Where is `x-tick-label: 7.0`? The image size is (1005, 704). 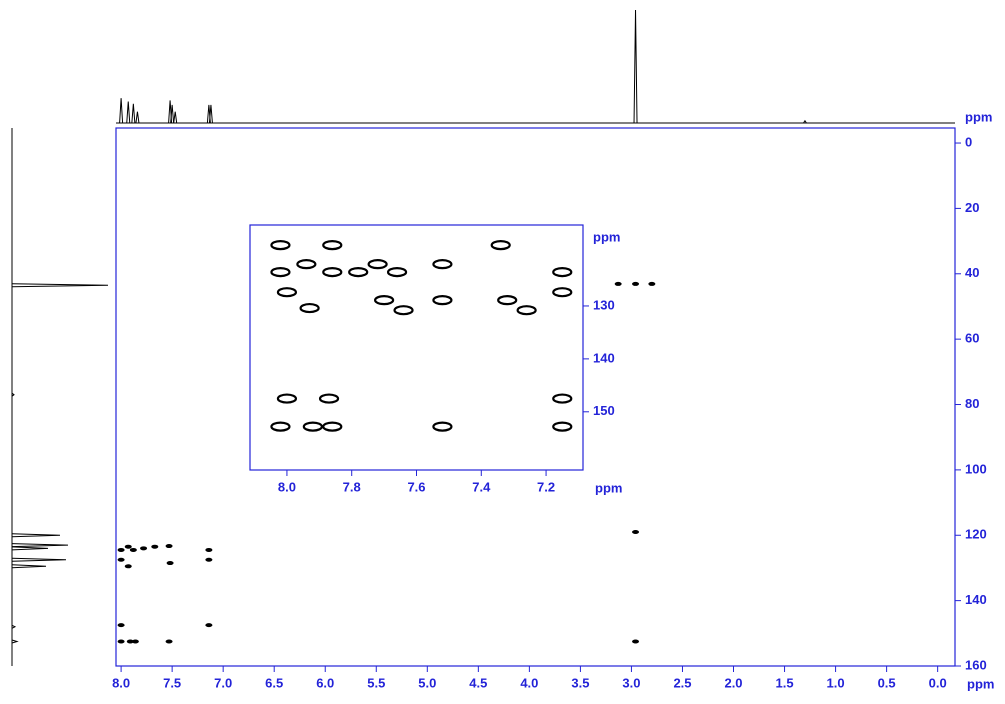 x-tick-label: 7.0 is located at coordinates (223, 682).